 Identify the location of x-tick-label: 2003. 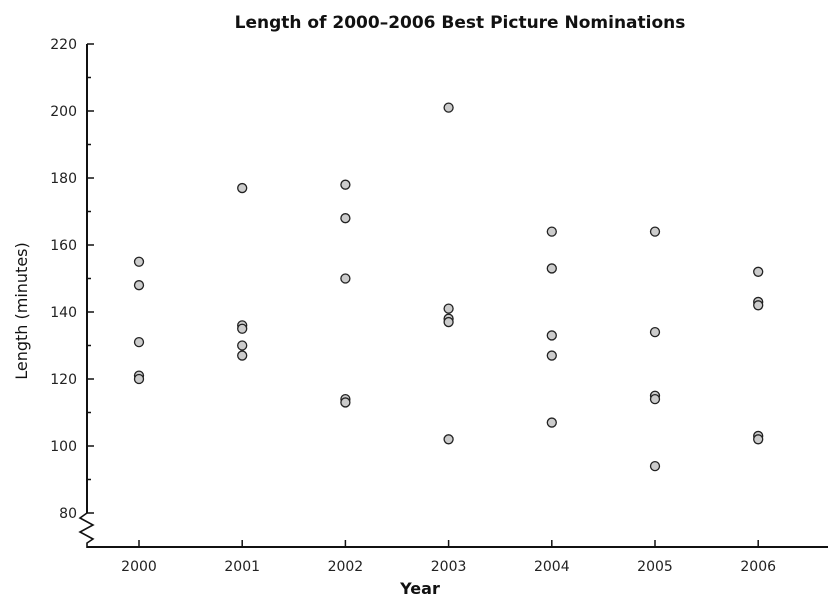
(449, 567).